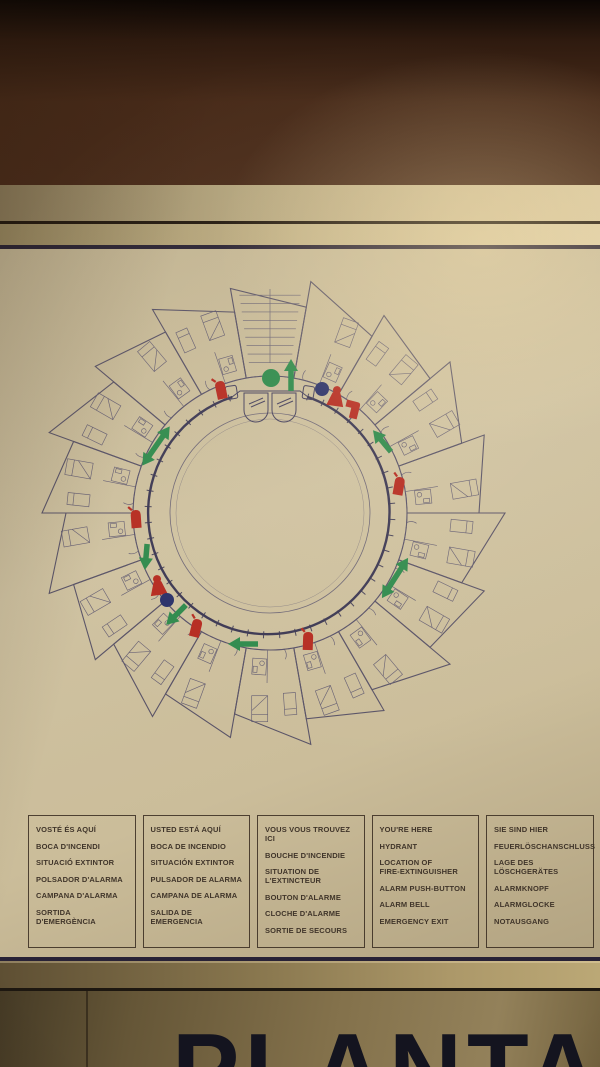 This screenshot has width=600, height=1067. What do you see at coordinates (545, 846) in the screenshot?
I see `legend-item: FEUERLÖSCHANSCHLUSS` at bounding box center [545, 846].